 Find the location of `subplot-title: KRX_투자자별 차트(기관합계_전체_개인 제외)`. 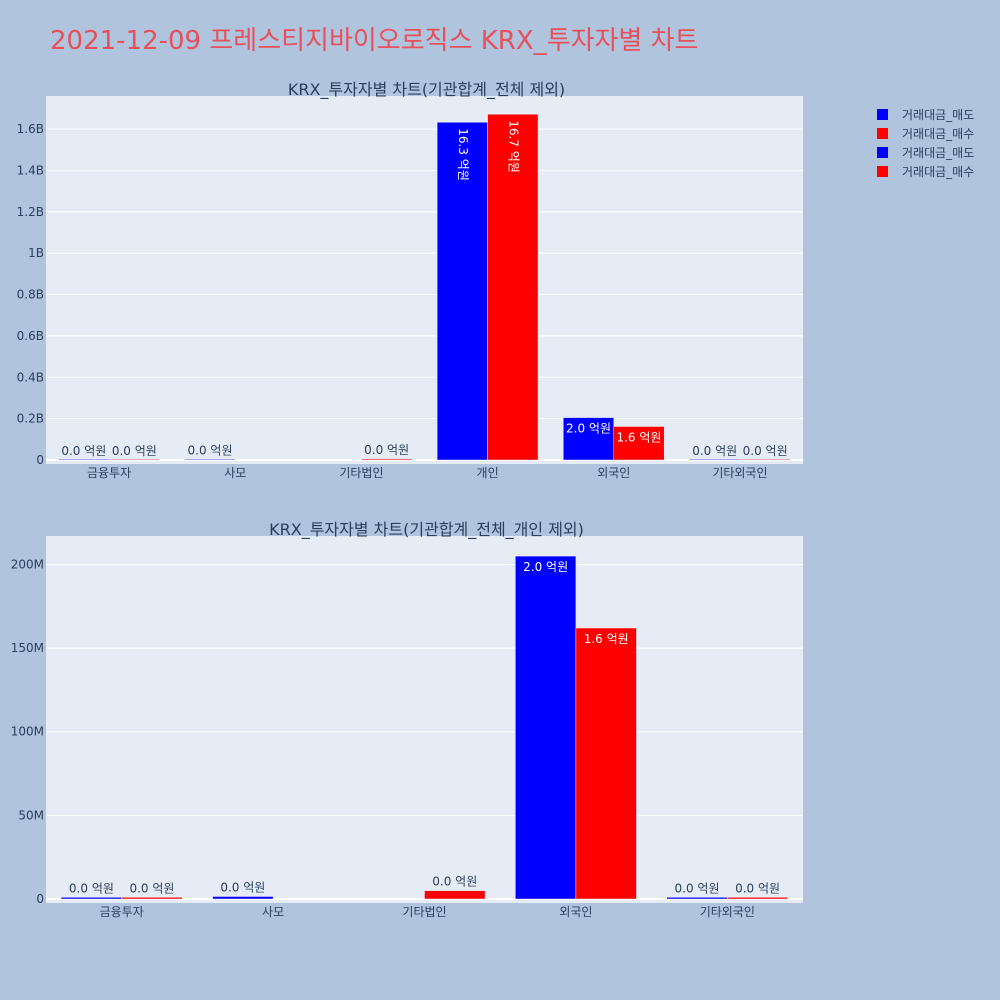

subplot-title: KRX_투자자별 차트(기관합계_전체_개인 제외) is located at coordinates (426, 530).